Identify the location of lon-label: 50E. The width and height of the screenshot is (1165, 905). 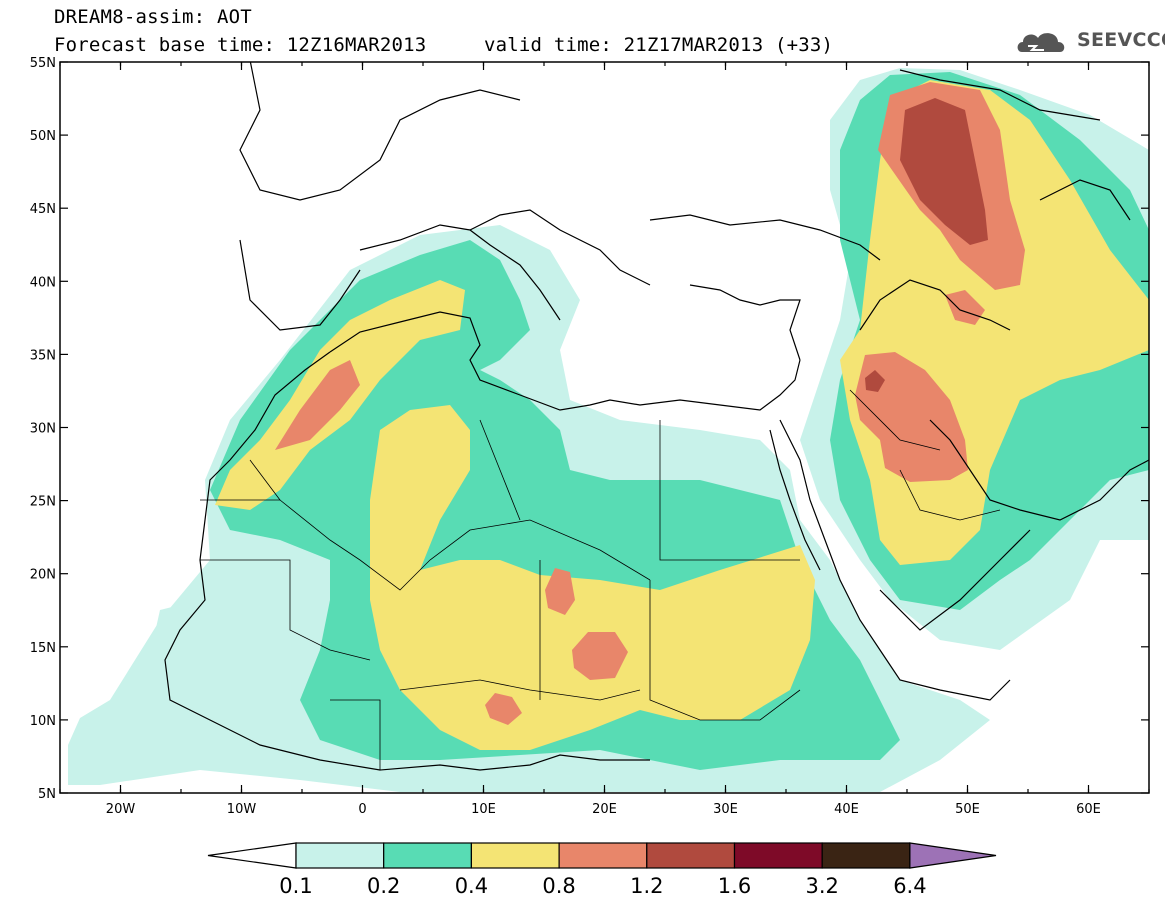
(967, 809).